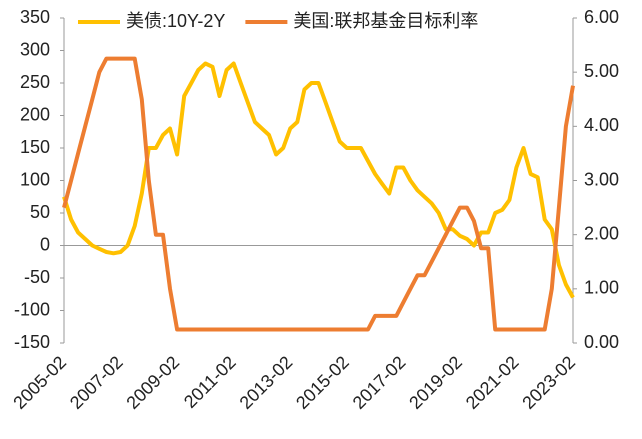 This screenshot has width=642, height=439. Describe the element at coordinates (35, 49) in the screenshot. I see `y-tick-label: 300` at that location.